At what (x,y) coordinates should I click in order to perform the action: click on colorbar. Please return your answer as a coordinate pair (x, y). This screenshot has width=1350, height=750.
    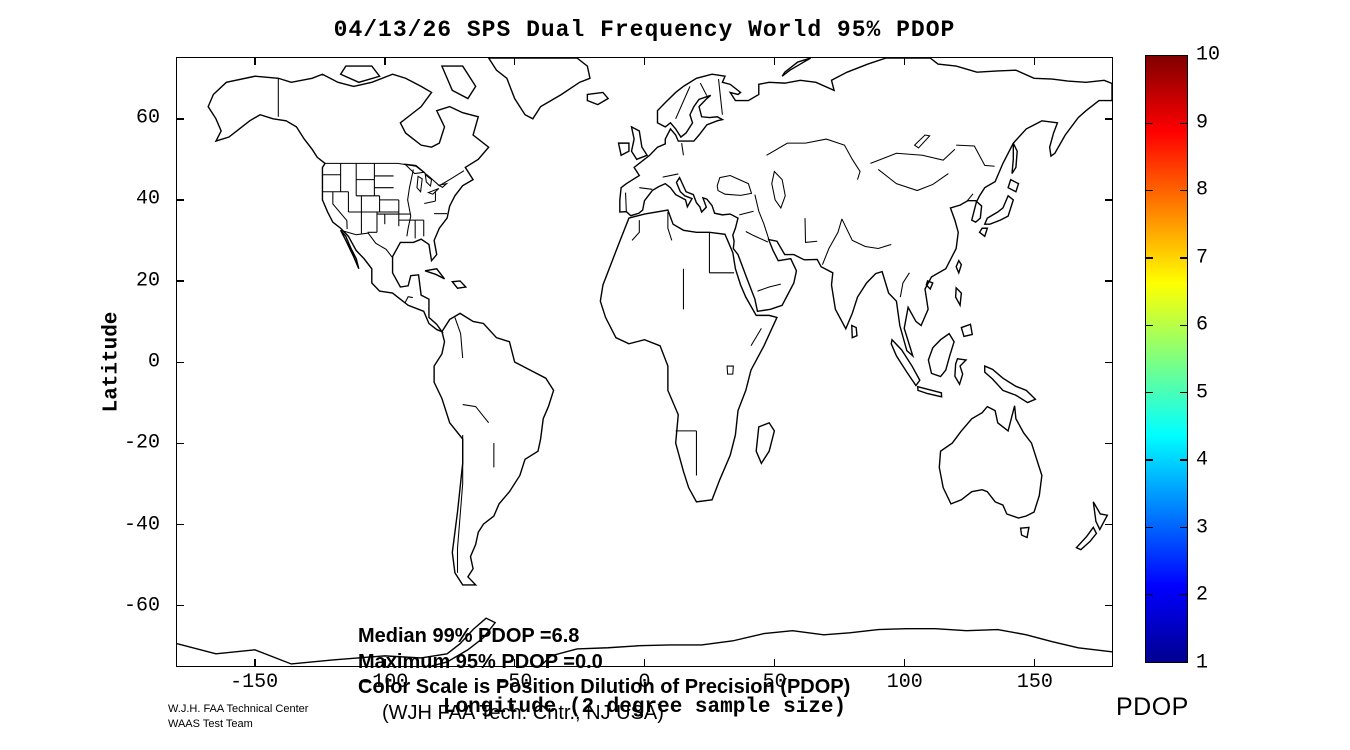
    Looking at the image, I should click on (1166, 359).